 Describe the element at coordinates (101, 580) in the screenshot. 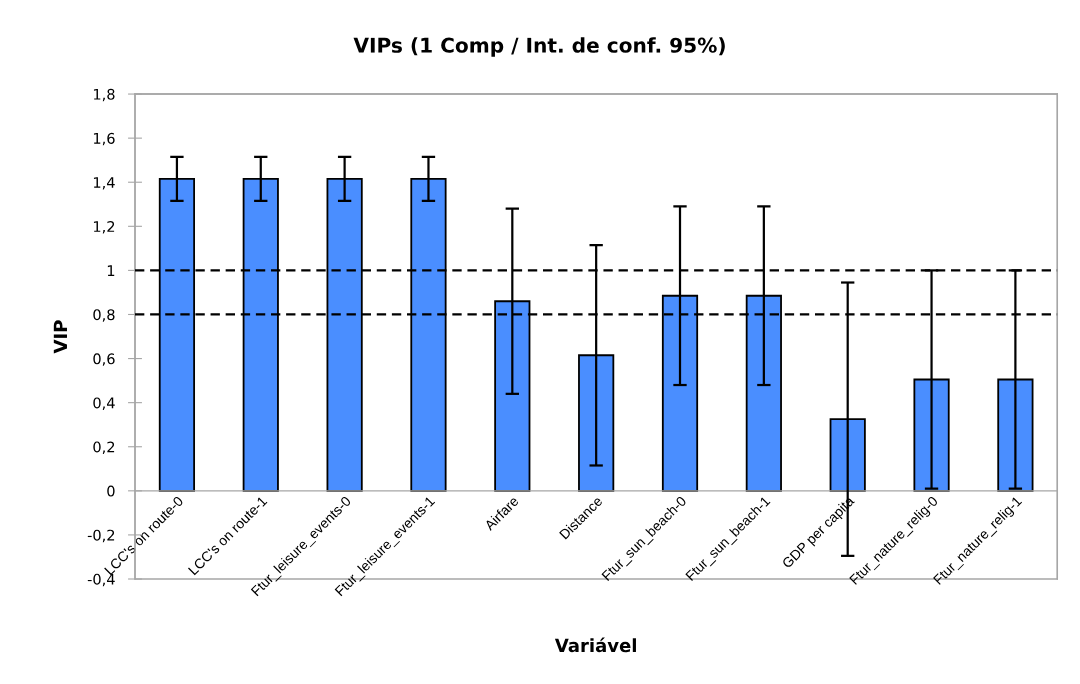

I see `y-tick-label: -0,4` at that location.